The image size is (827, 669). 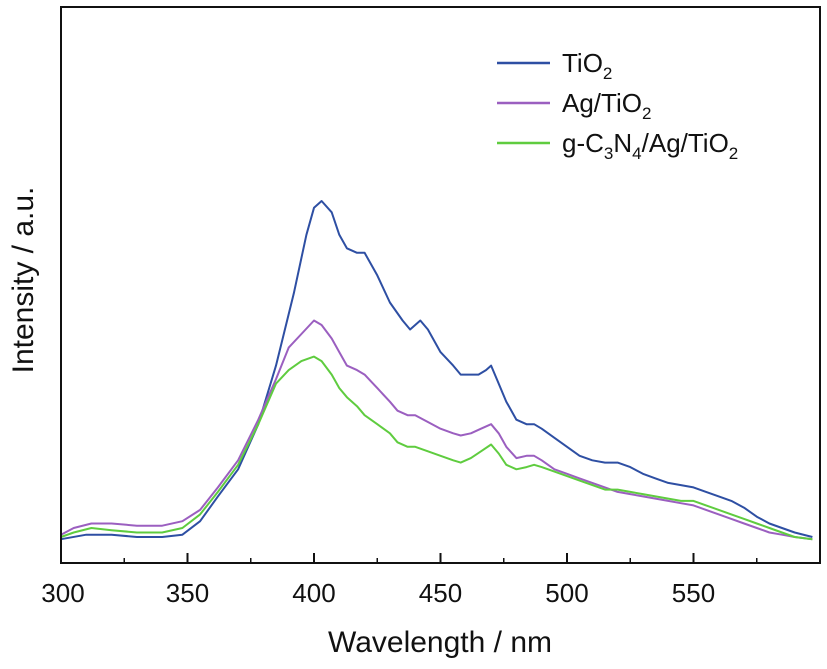 What do you see at coordinates (187, 593) in the screenshot?
I see `x-tick-label: 350` at bounding box center [187, 593].